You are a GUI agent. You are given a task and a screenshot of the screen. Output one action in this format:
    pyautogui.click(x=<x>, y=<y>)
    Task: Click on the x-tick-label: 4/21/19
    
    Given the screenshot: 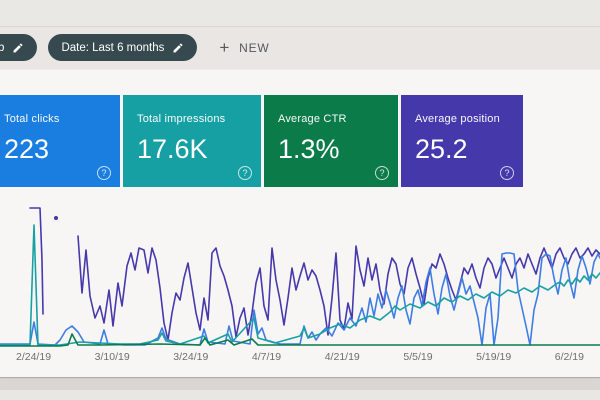 What is the action you would take?
    pyautogui.click(x=342, y=357)
    